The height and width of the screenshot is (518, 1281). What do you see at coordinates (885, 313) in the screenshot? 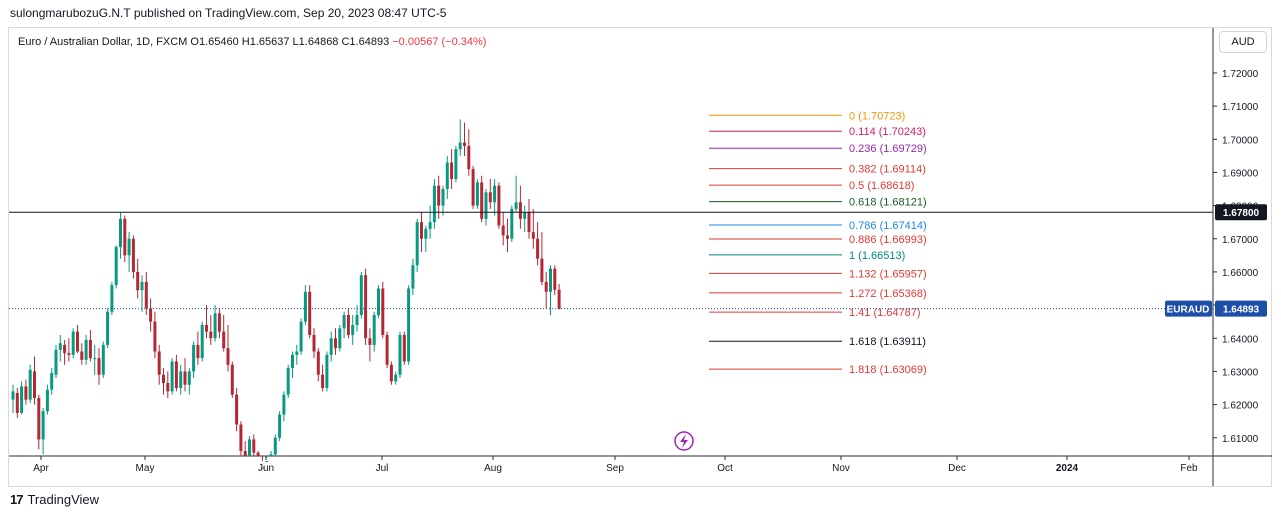
I see `fib-level-label: 1.41 (1.64787)` at bounding box center [885, 313].